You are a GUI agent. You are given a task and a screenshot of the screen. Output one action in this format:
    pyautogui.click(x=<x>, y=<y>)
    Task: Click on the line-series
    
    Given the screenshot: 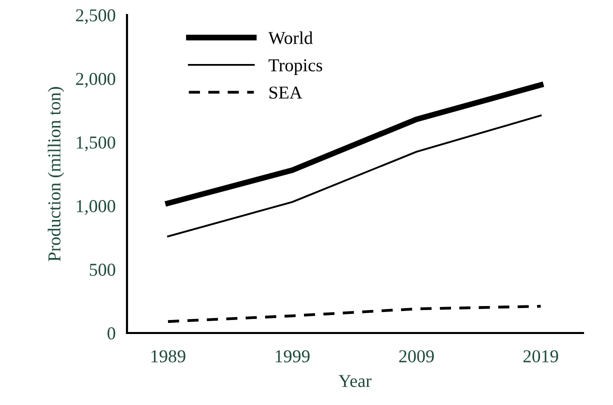 What is the action you would take?
    pyautogui.click(x=354, y=313)
    